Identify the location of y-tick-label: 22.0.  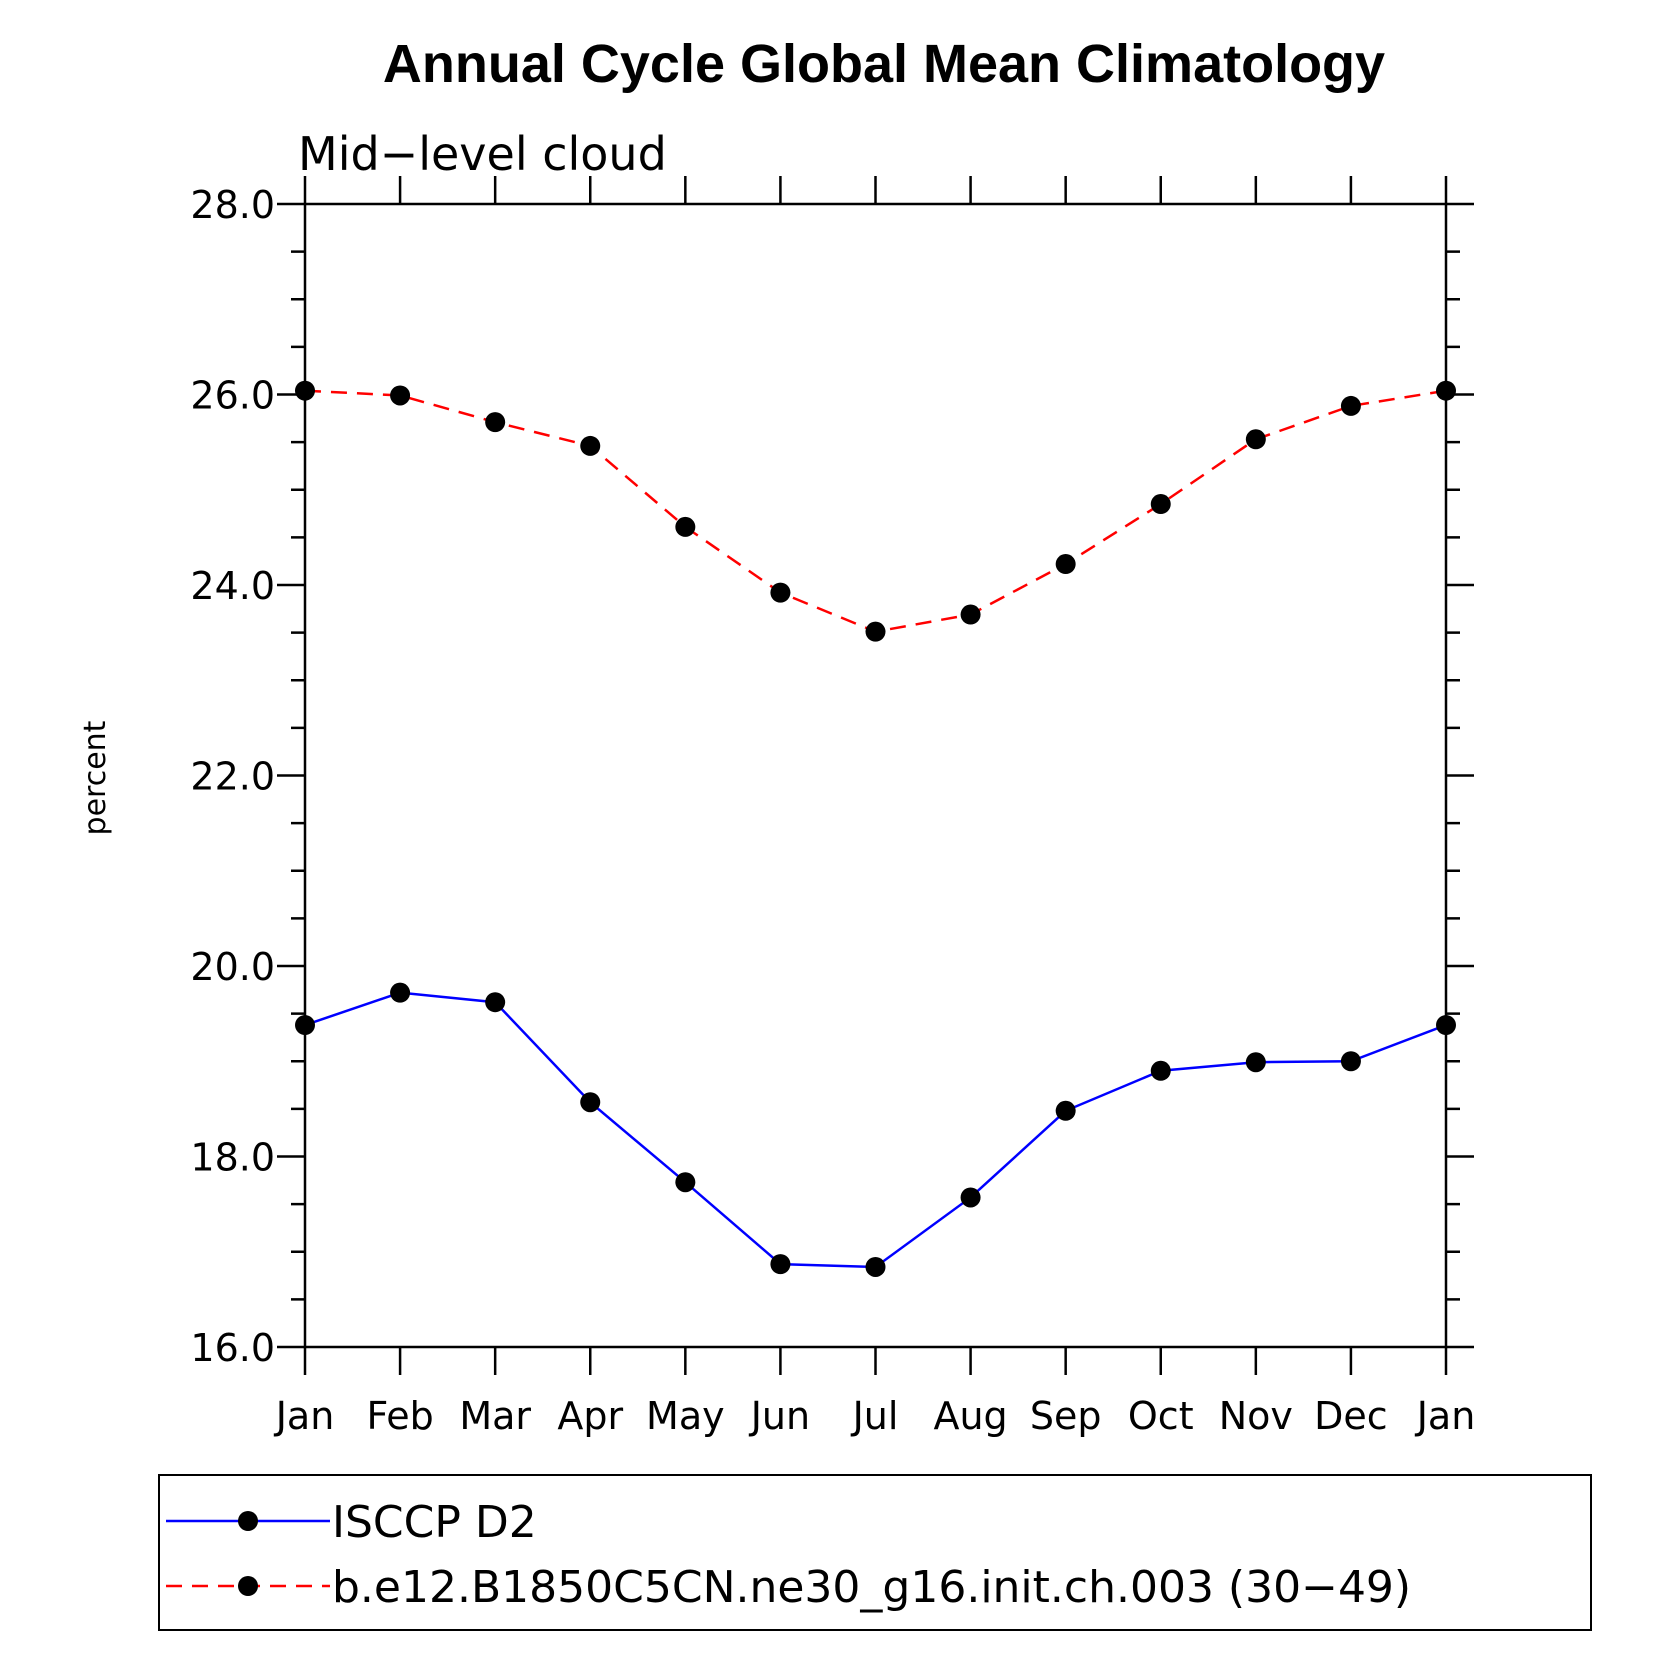
(232, 777).